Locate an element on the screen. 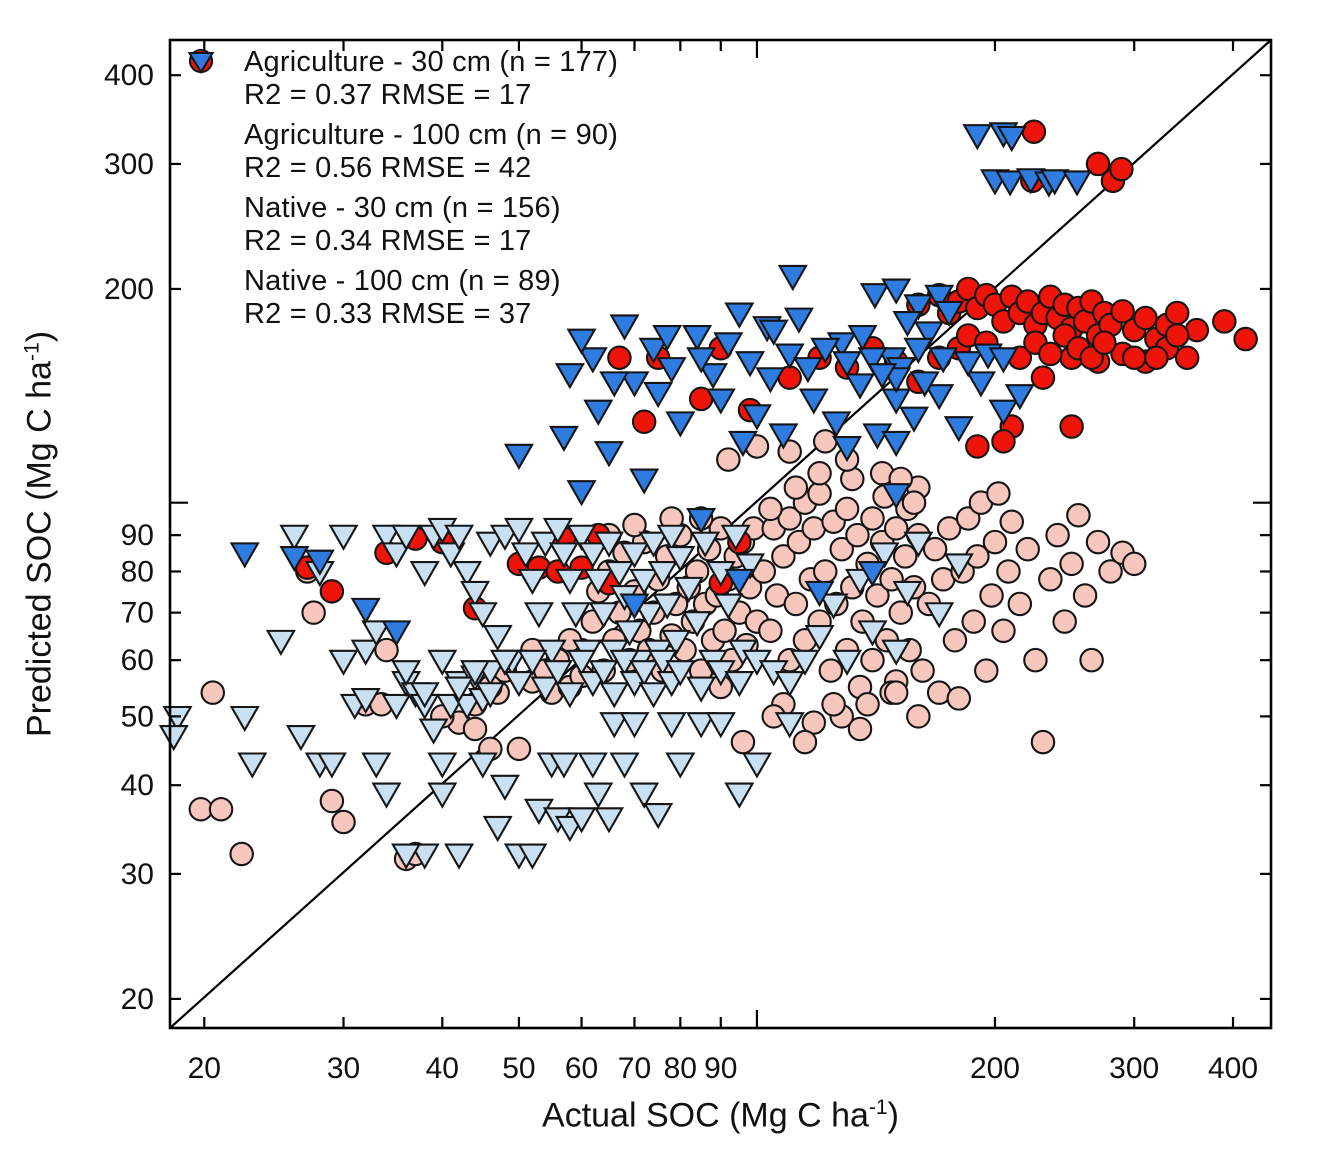 The width and height of the screenshot is (1320, 1162). y-tick-label: 20 is located at coordinates (137, 999).